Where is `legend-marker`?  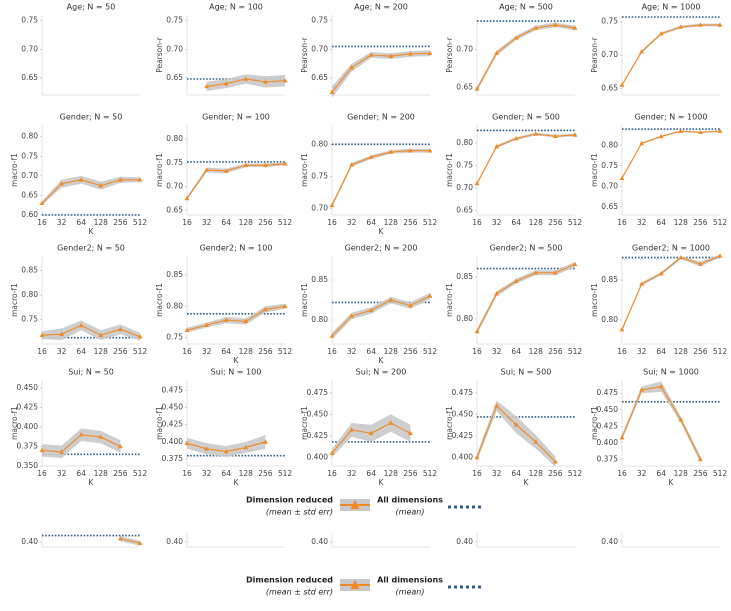 legend-marker is located at coordinates (355, 504).